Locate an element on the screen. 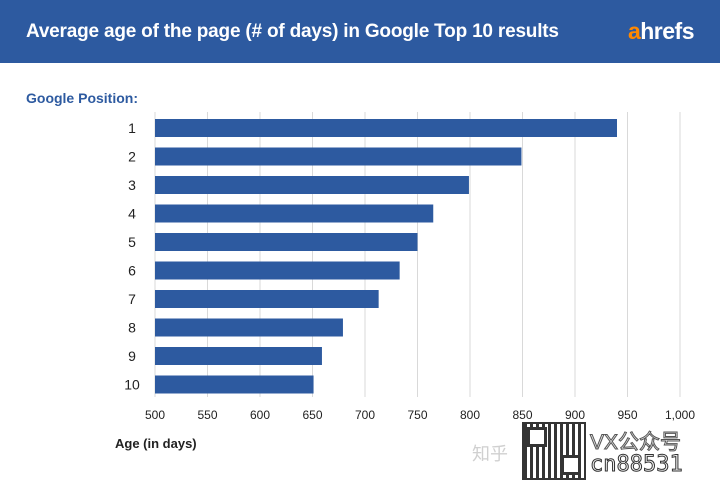 Image resolution: width=720 pixels, height=482 pixels. zhihu-watermark-text: 知乎 is located at coordinates (490, 454).